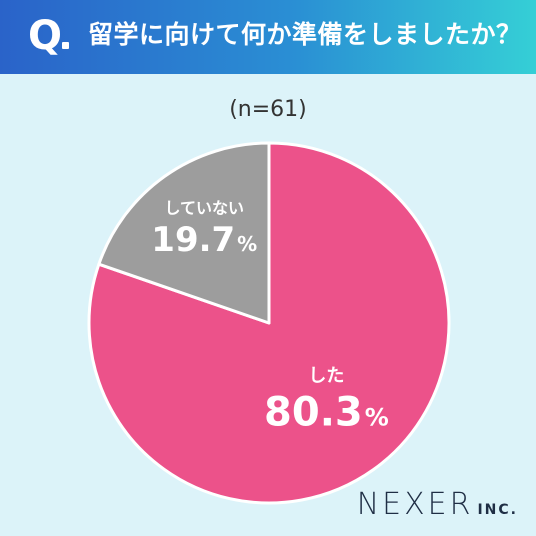 The width and height of the screenshot is (536, 536). I want to click on sample-size-label: (n=61), so click(268, 109).